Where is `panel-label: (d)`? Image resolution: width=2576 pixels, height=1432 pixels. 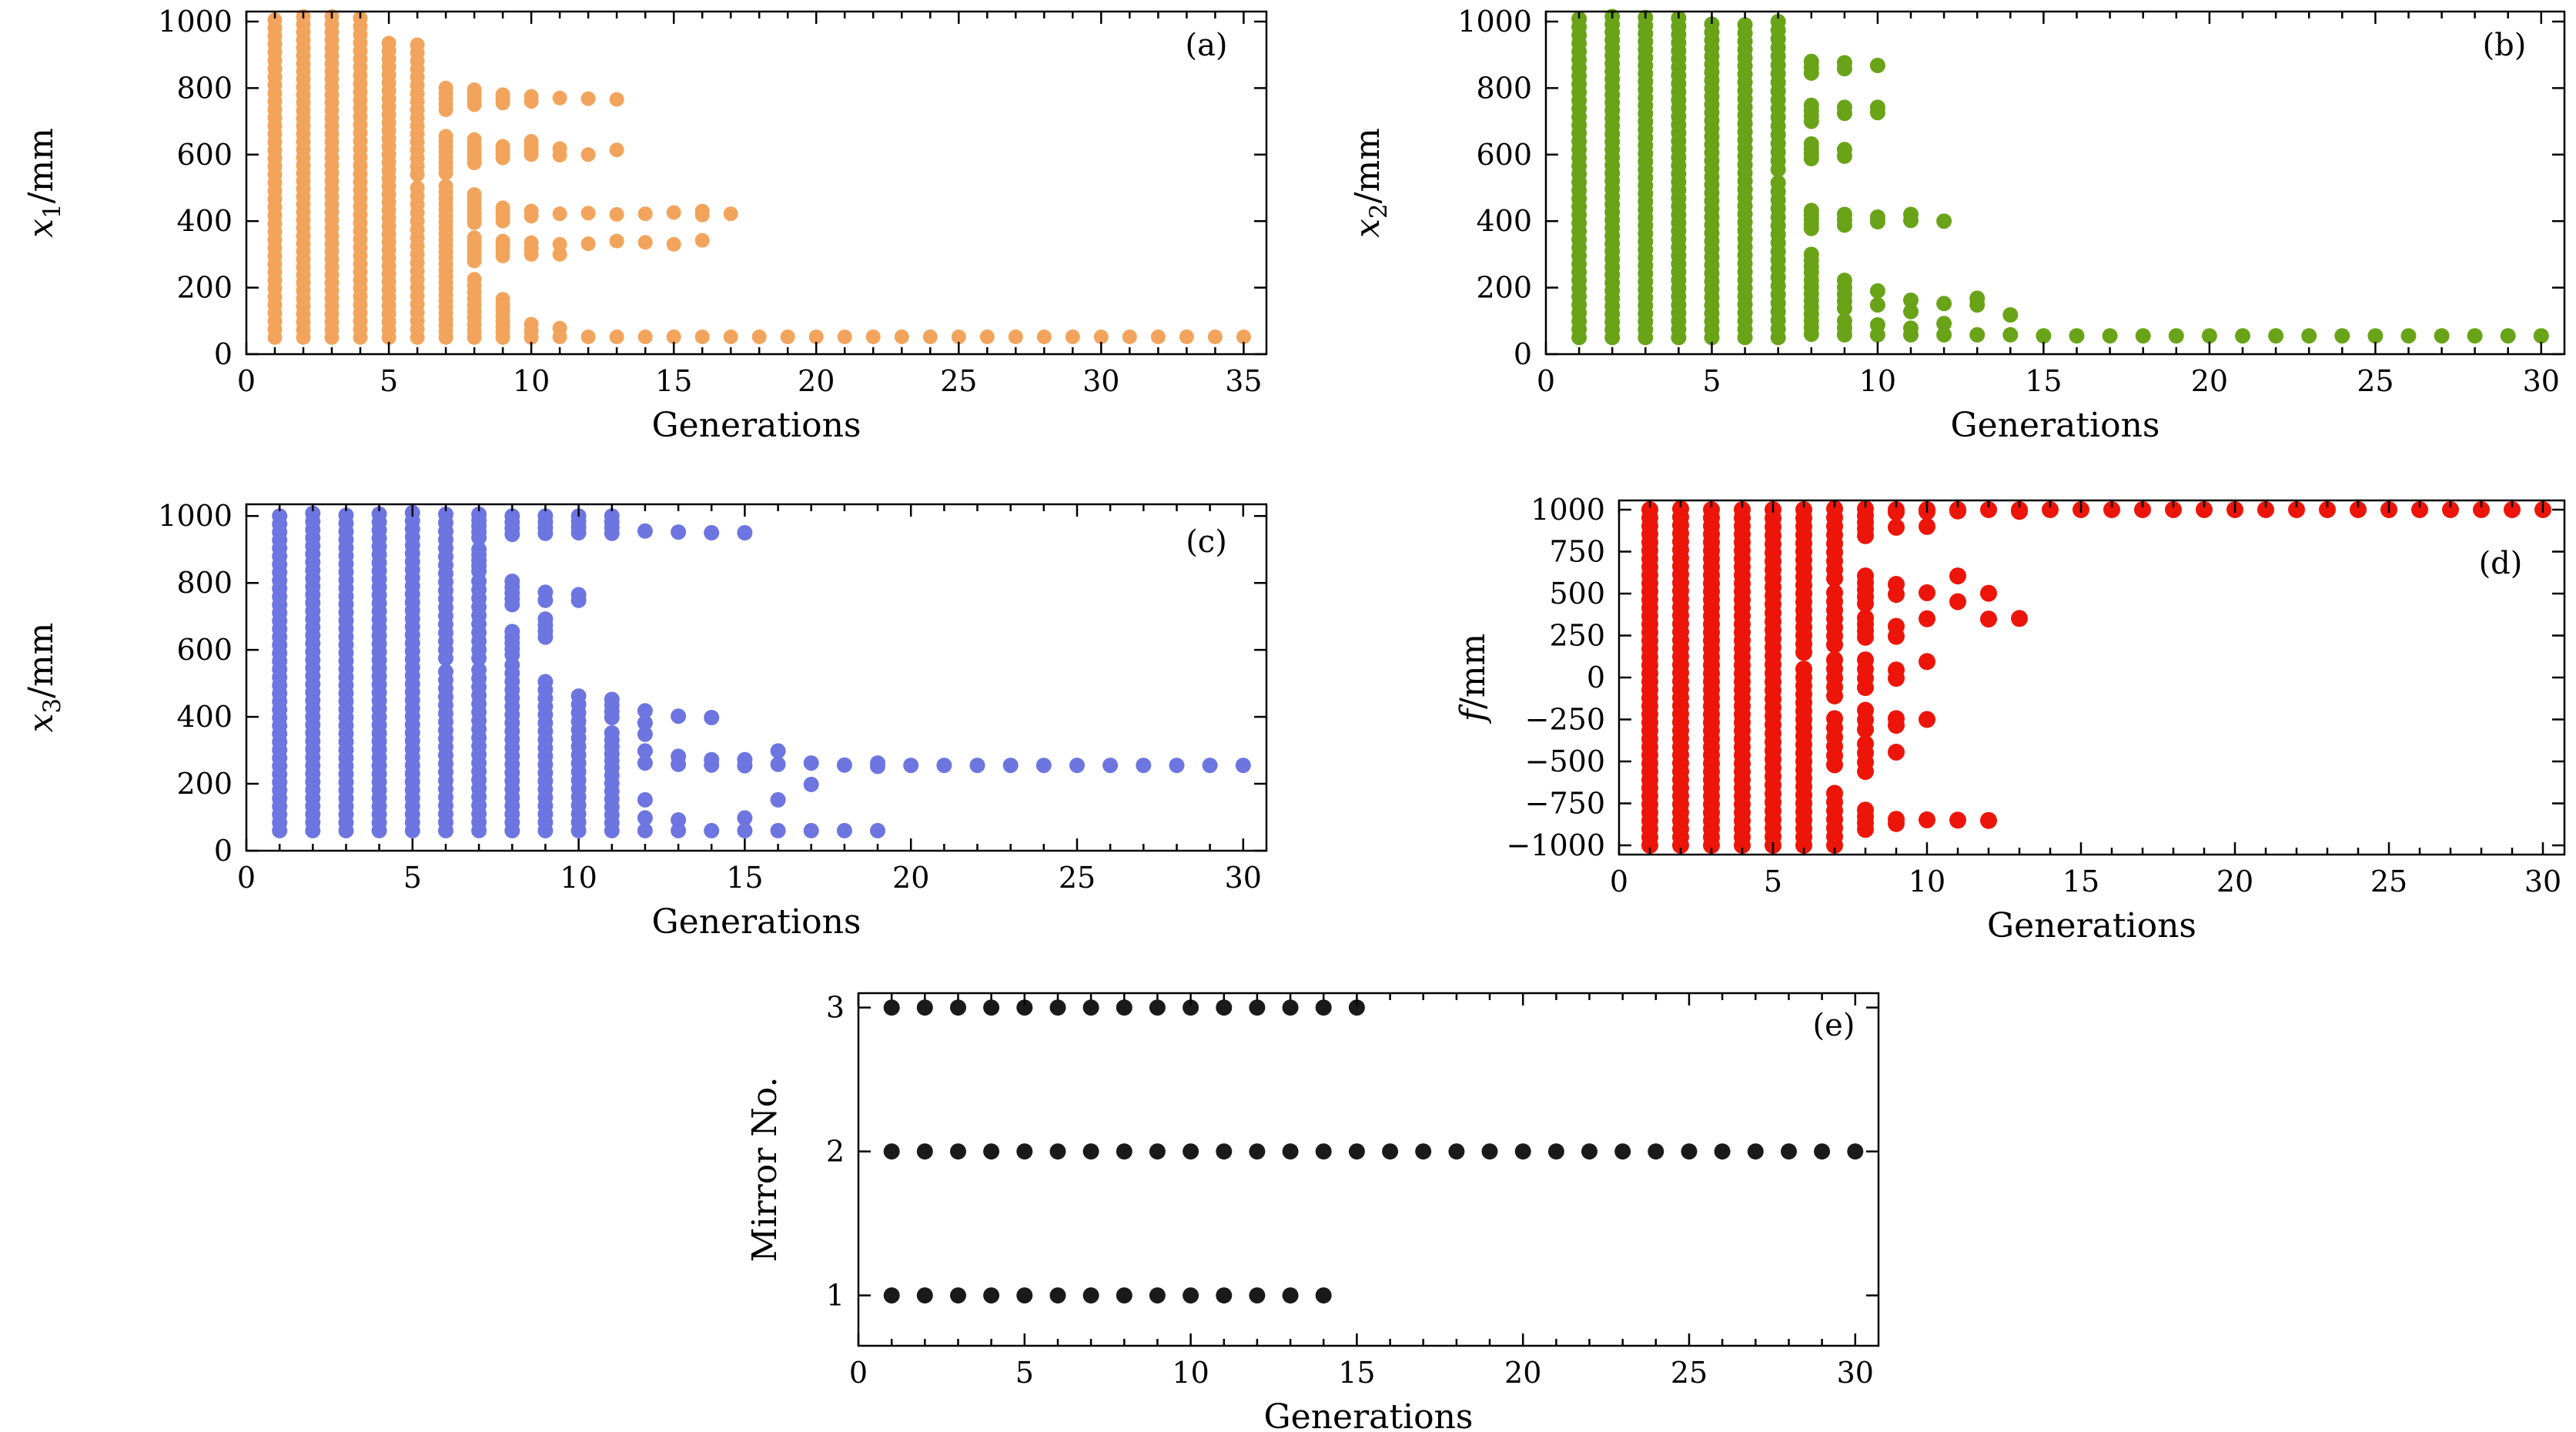
panel-label: (d) is located at coordinates (2501, 563).